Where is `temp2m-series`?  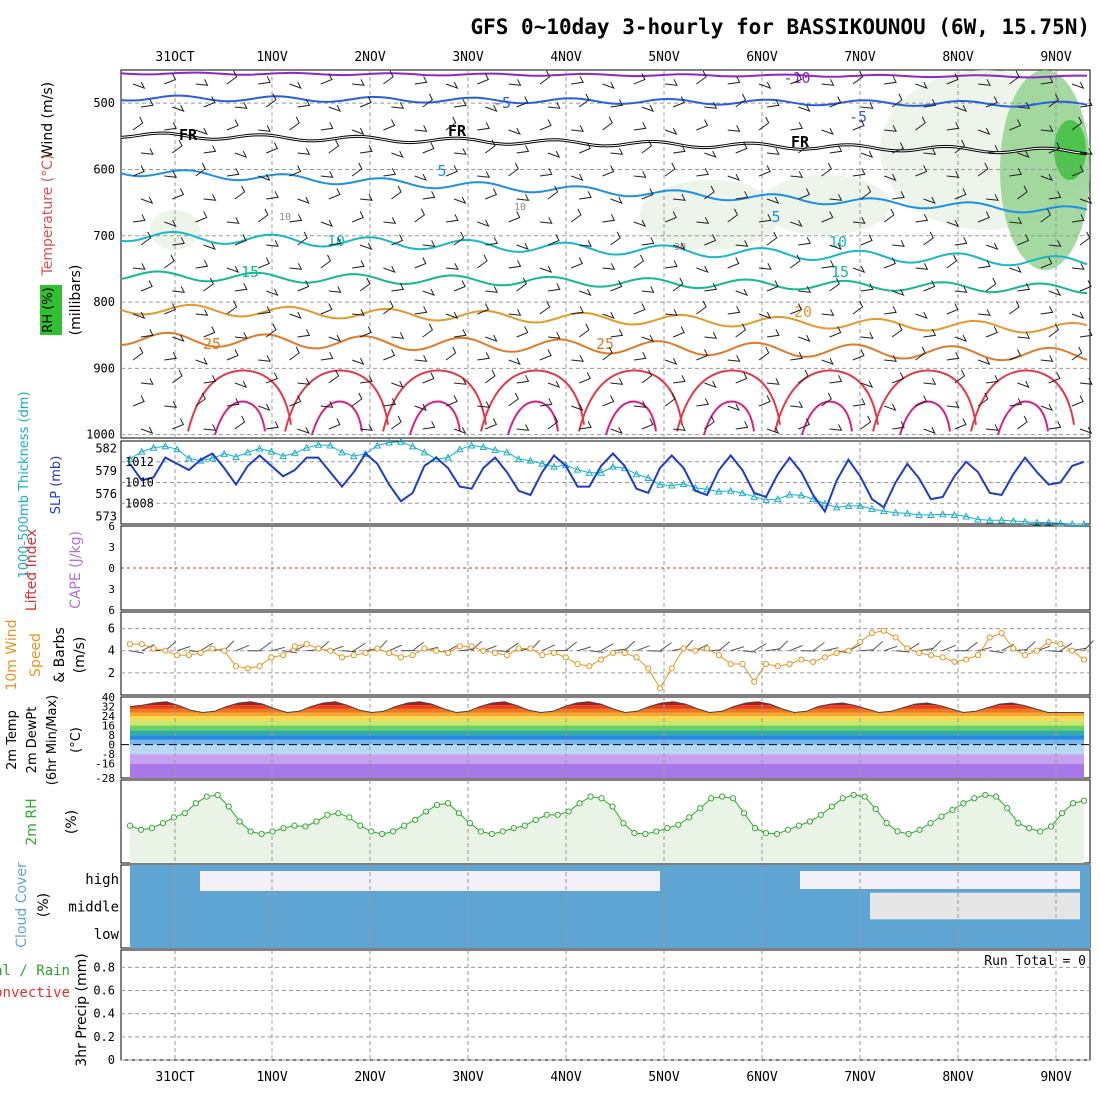
temp2m-series is located at coordinates (606, 707).